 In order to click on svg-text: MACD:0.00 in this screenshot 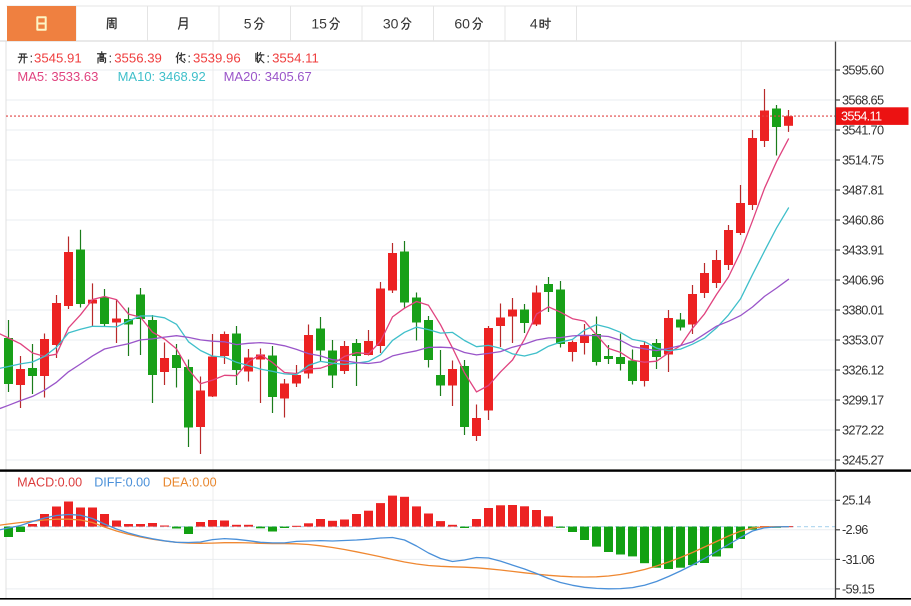, I will do `click(49, 483)`.